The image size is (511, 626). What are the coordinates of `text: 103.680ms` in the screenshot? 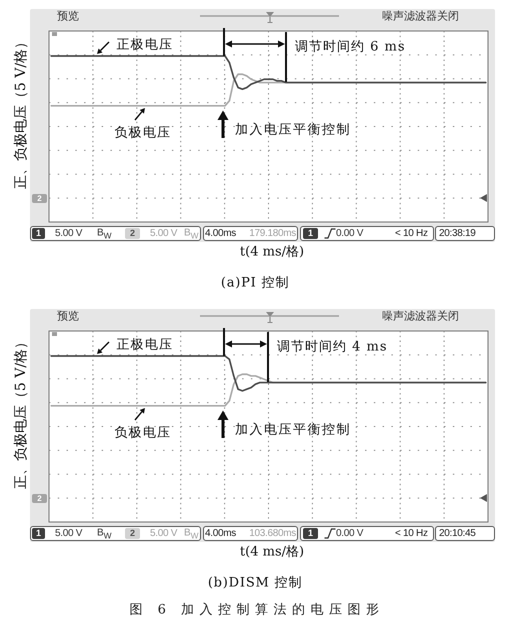 It's located at (272, 533).